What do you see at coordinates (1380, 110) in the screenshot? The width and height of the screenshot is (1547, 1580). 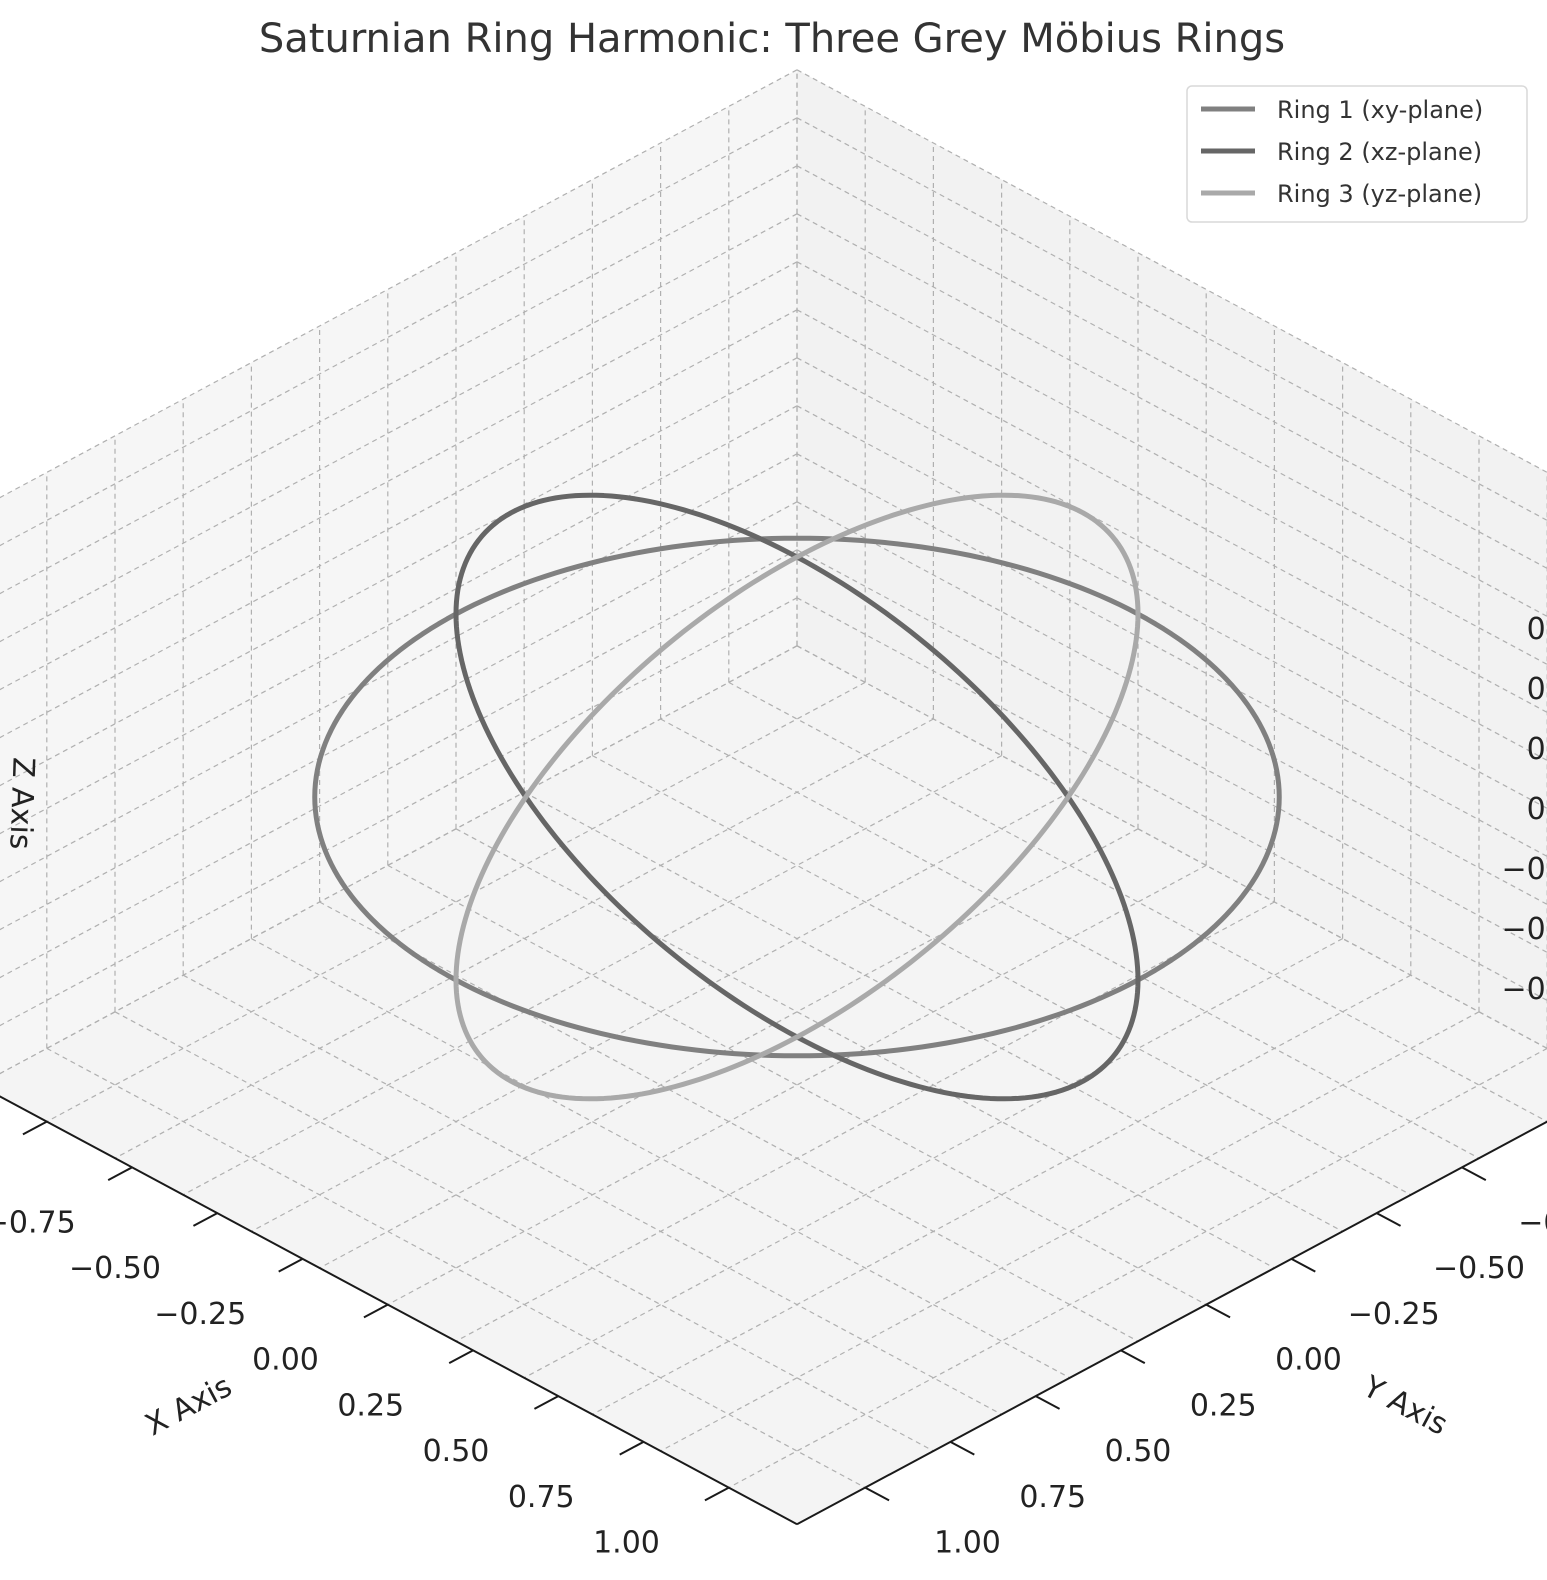 I see `legend-label-ring-1: Ring 1 (xy-plane)` at bounding box center [1380, 110].